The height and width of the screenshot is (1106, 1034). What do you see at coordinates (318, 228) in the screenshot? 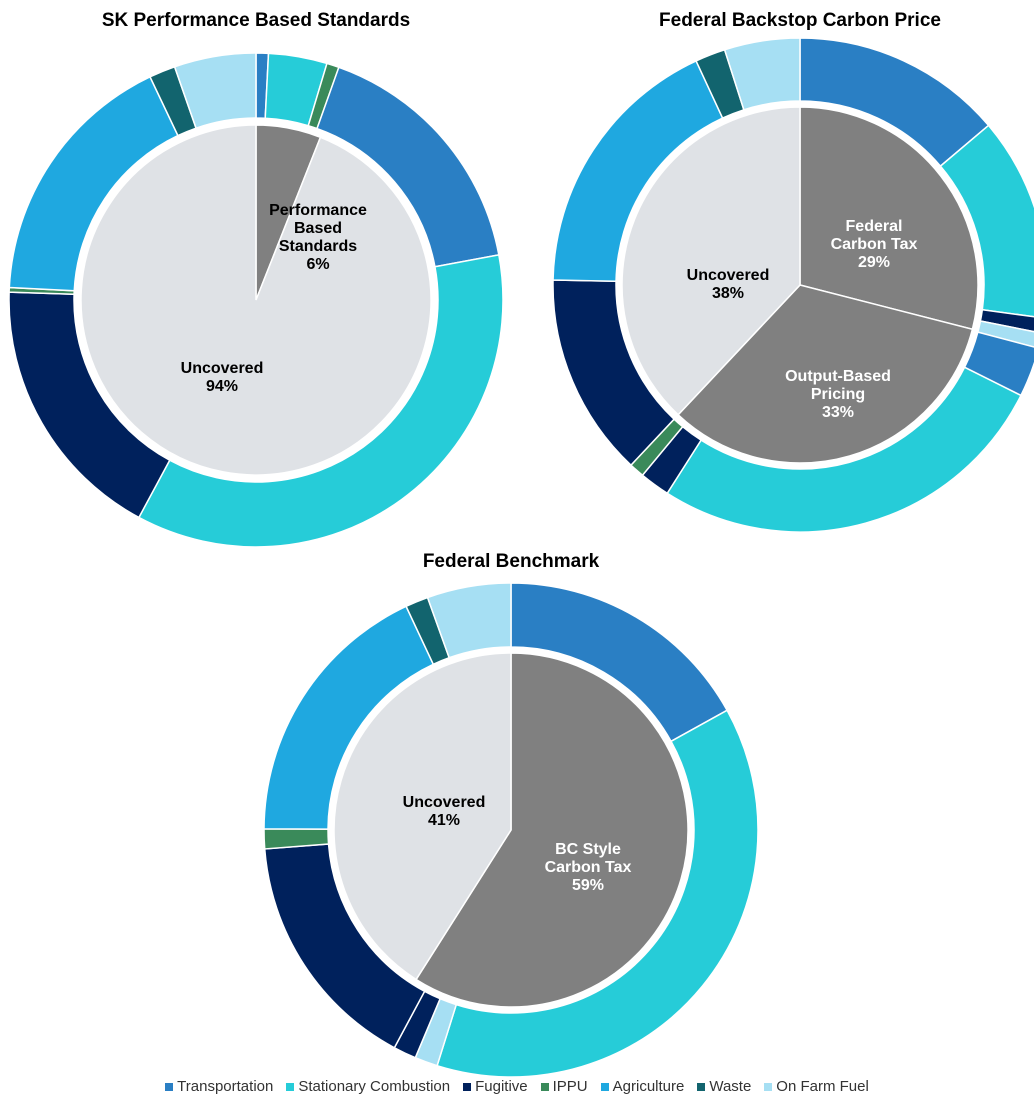
I see `slice-name: Performance Based Standards` at bounding box center [318, 228].